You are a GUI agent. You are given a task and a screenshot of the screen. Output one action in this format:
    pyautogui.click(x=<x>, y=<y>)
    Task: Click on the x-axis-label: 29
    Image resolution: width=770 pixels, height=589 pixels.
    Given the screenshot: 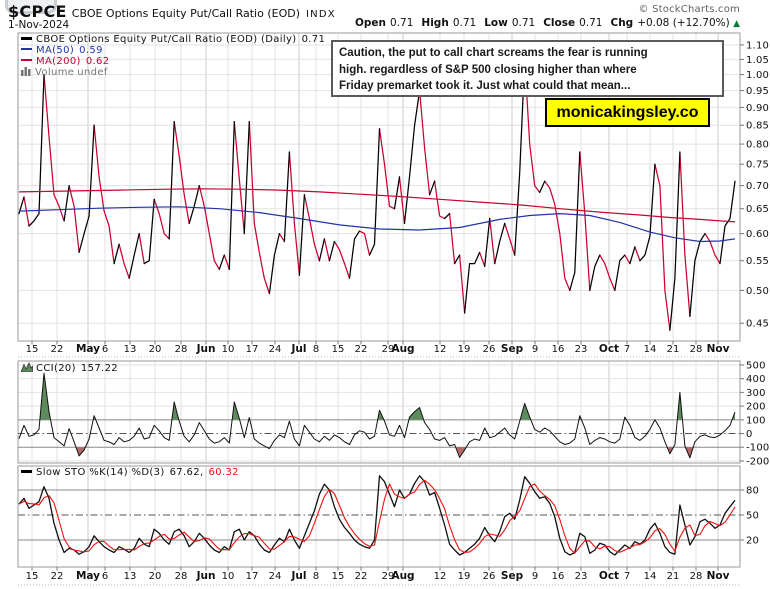 What is the action you would take?
    pyautogui.click(x=388, y=576)
    